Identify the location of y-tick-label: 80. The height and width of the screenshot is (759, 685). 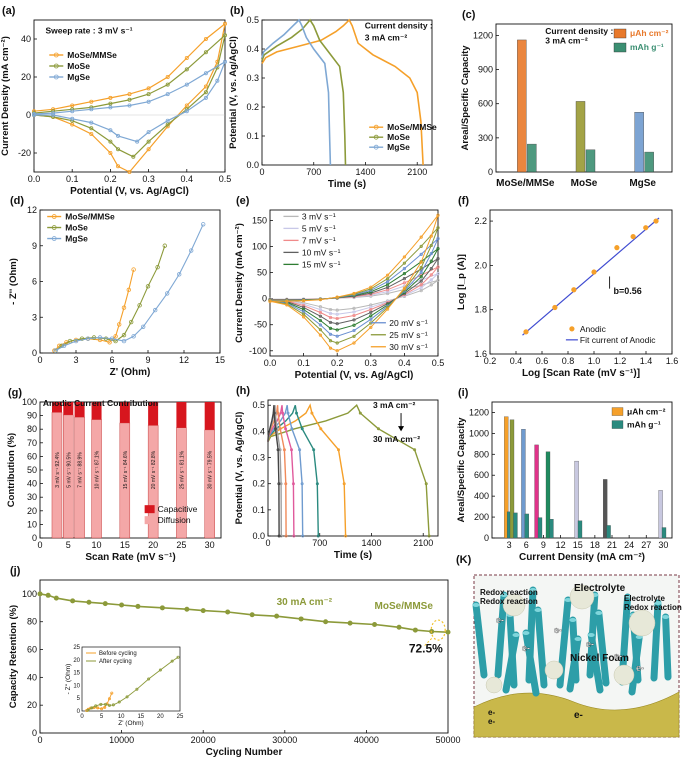
(32, 622).